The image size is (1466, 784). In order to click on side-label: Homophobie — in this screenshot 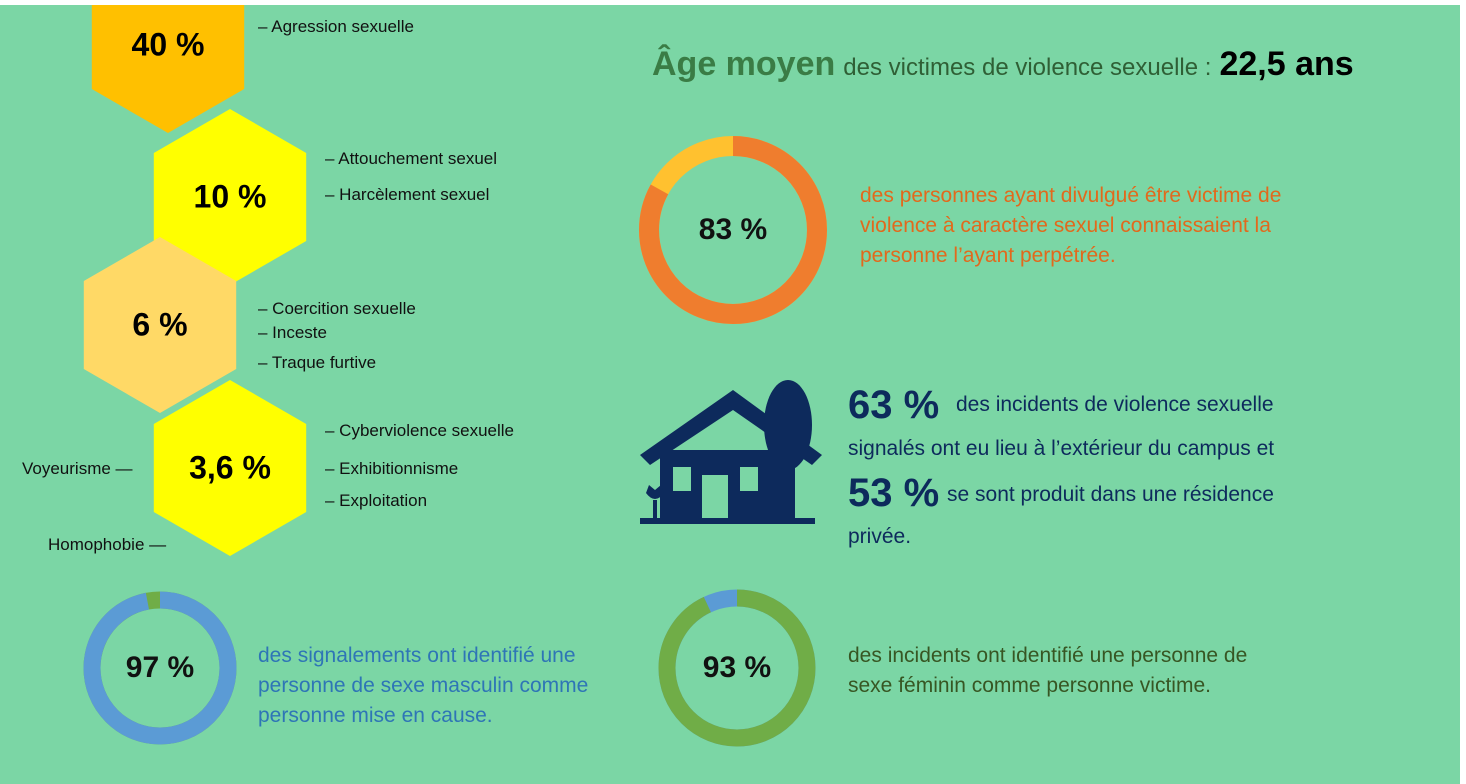, I will do `click(107, 544)`.